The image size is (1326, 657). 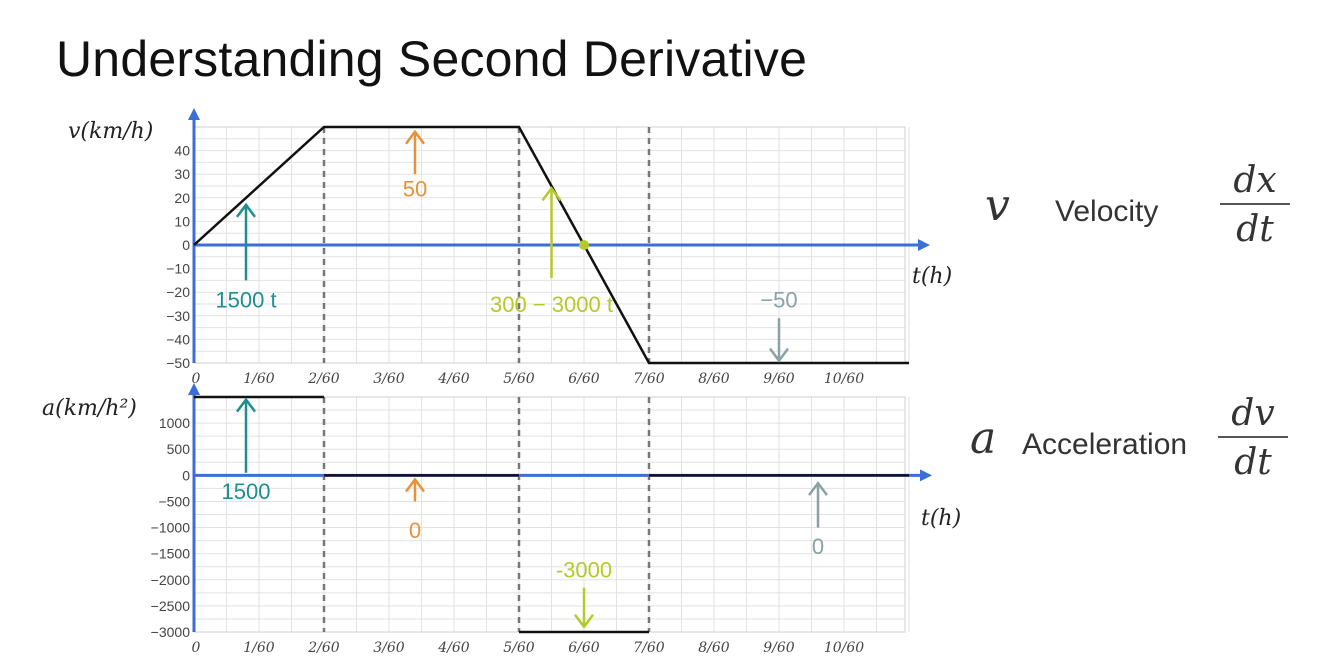 I want to click on acceleration-fraction: dv dt, so click(x=1253, y=438).